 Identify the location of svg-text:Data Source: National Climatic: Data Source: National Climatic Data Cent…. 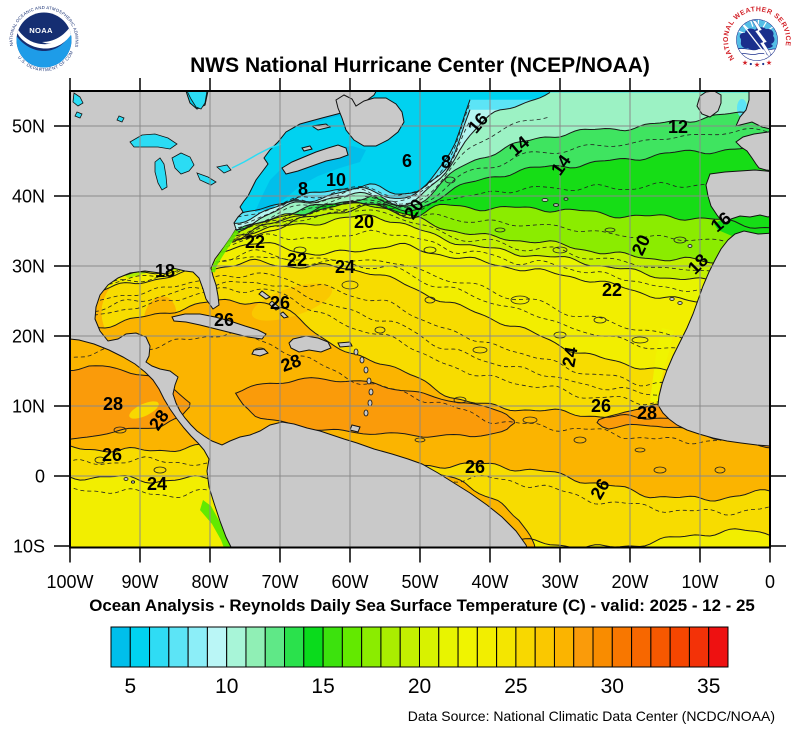
(591, 716).